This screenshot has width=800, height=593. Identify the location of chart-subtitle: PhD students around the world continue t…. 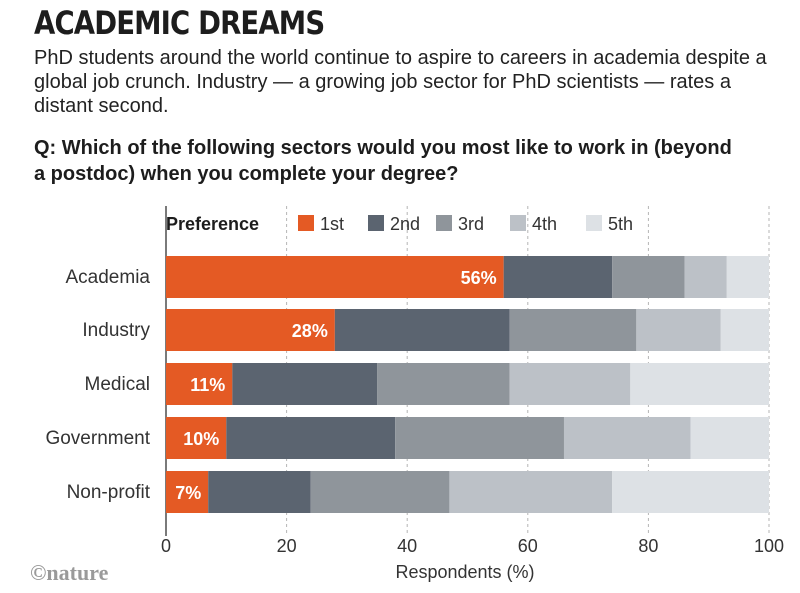
(400, 82).